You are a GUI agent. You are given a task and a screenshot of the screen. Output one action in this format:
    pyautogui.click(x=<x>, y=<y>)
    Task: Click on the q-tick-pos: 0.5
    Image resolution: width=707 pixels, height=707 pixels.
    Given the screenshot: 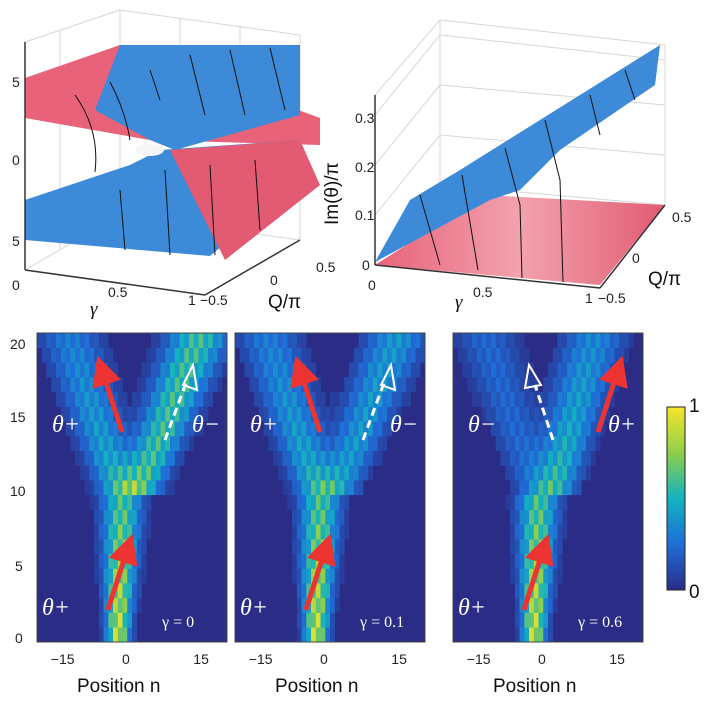 What is the action you would take?
    pyautogui.click(x=326, y=267)
    